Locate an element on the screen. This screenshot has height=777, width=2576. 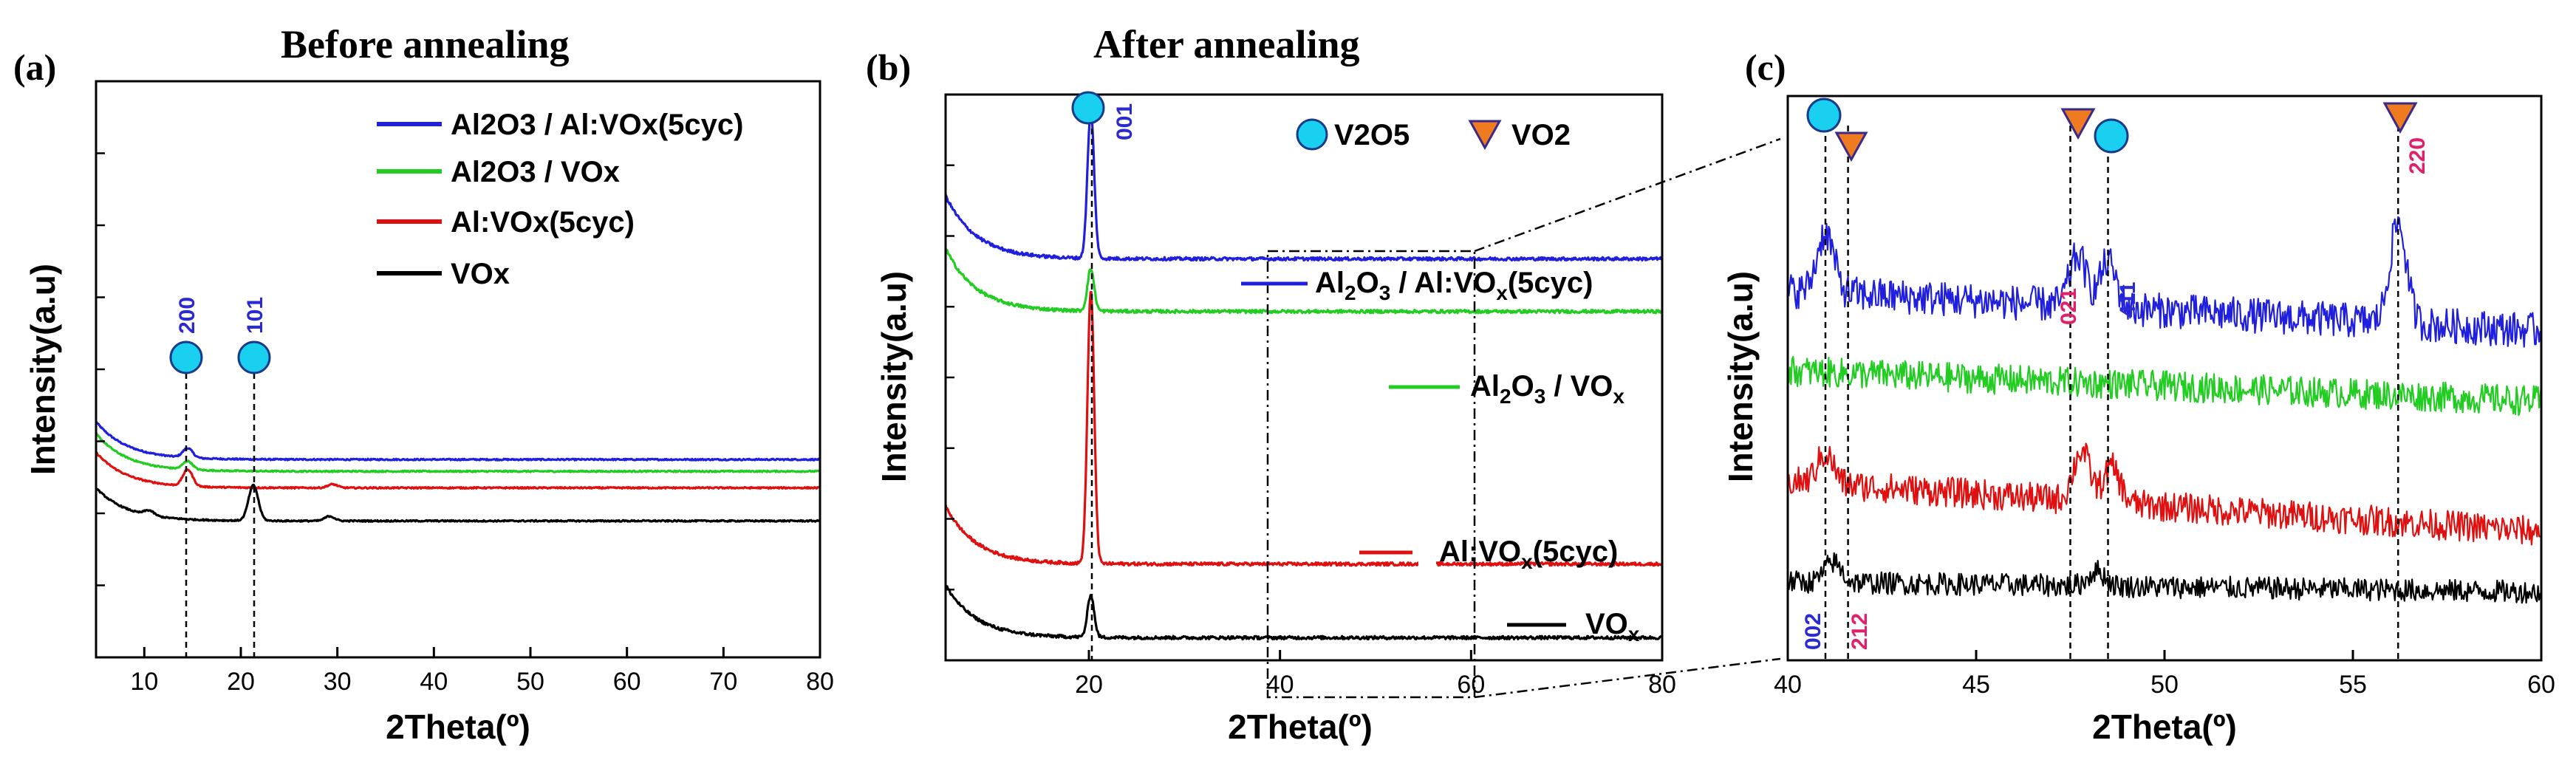
legend-v2o5-icon is located at coordinates (1312, 134).